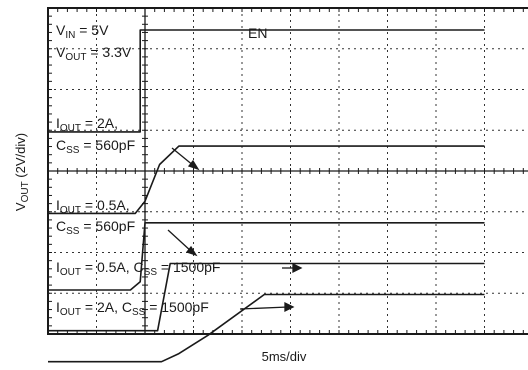  What do you see at coordinates (93, 206) in the screenshot?
I see `trace2-label-line1: IOUT = 0.5A,` at bounding box center [93, 206].